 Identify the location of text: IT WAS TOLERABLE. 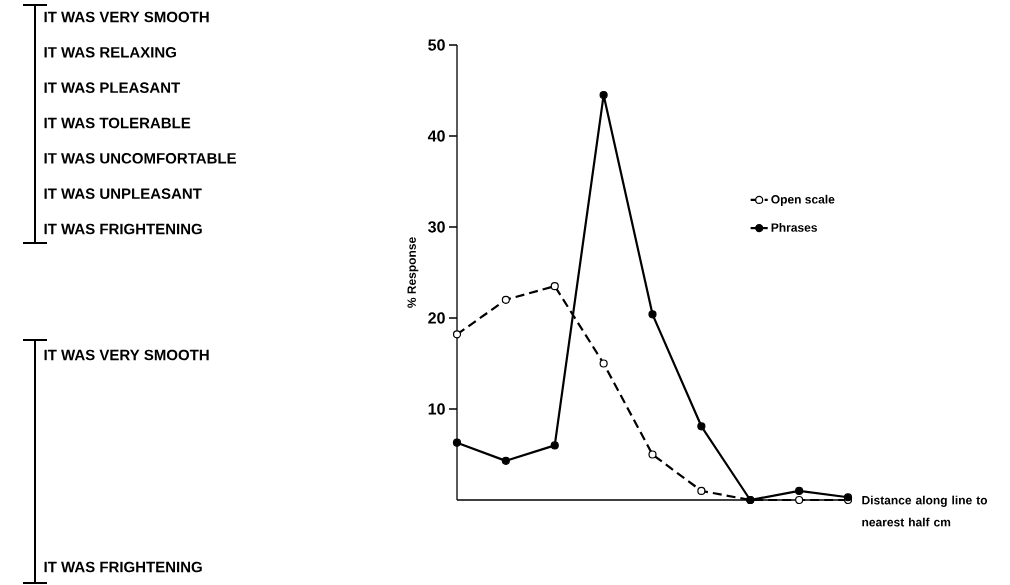
(117, 123).